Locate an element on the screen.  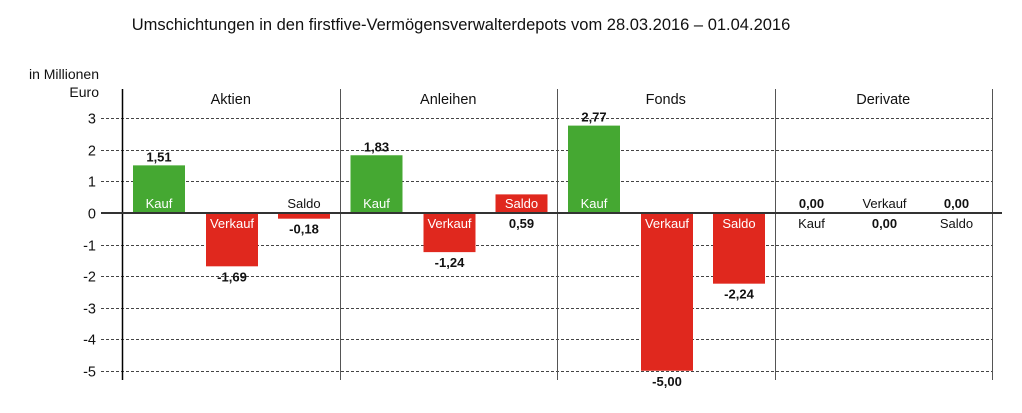
y-axis-label-line1: in Millionen is located at coordinates (64, 74).